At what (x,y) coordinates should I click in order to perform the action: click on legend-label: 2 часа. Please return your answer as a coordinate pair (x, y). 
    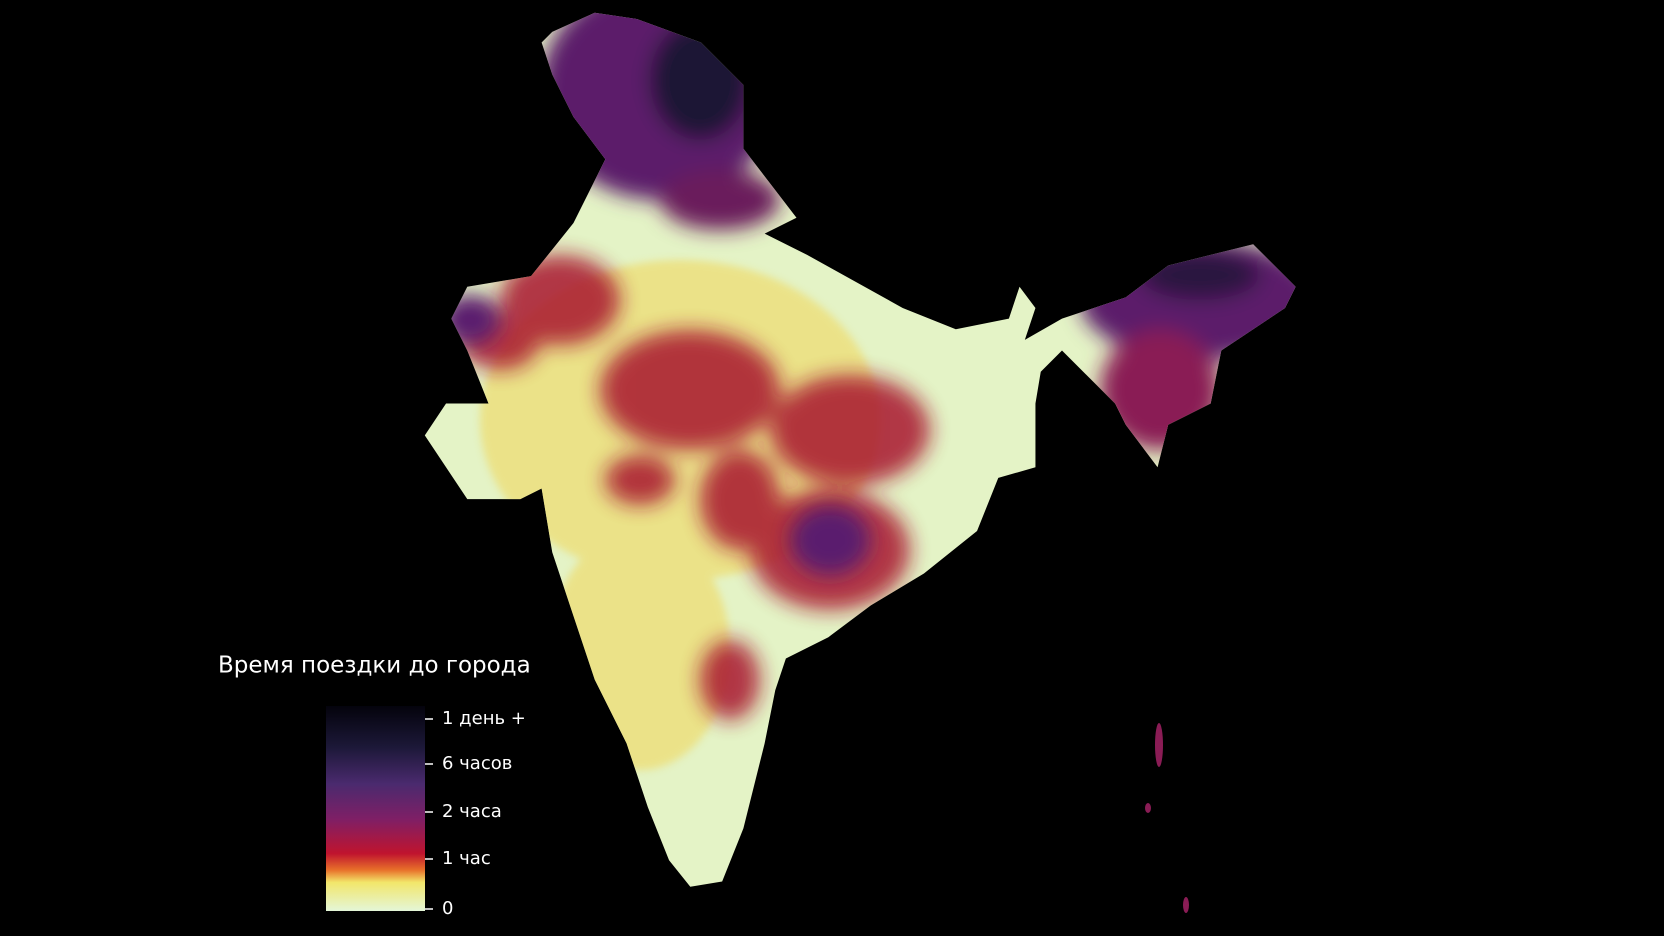
    Looking at the image, I should click on (472, 811).